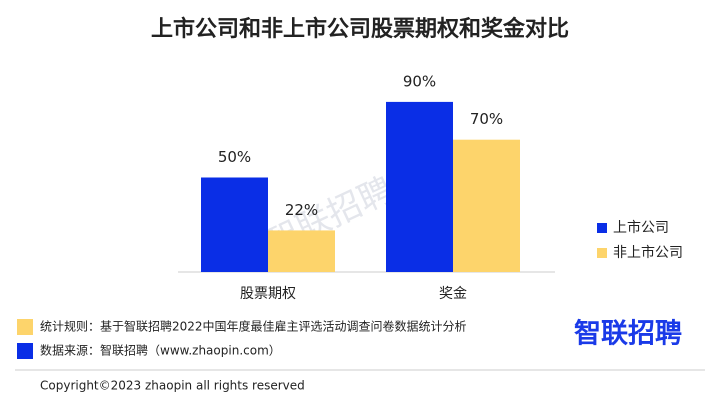 Image resolution: width=720 pixels, height=405 pixels. What do you see at coordinates (253, 326) in the screenshot?
I see `note-text: 统计规则：基于智联招聘2022中国年度最佳雇主评选活动调查问卷数据统计分析` at bounding box center [253, 326].